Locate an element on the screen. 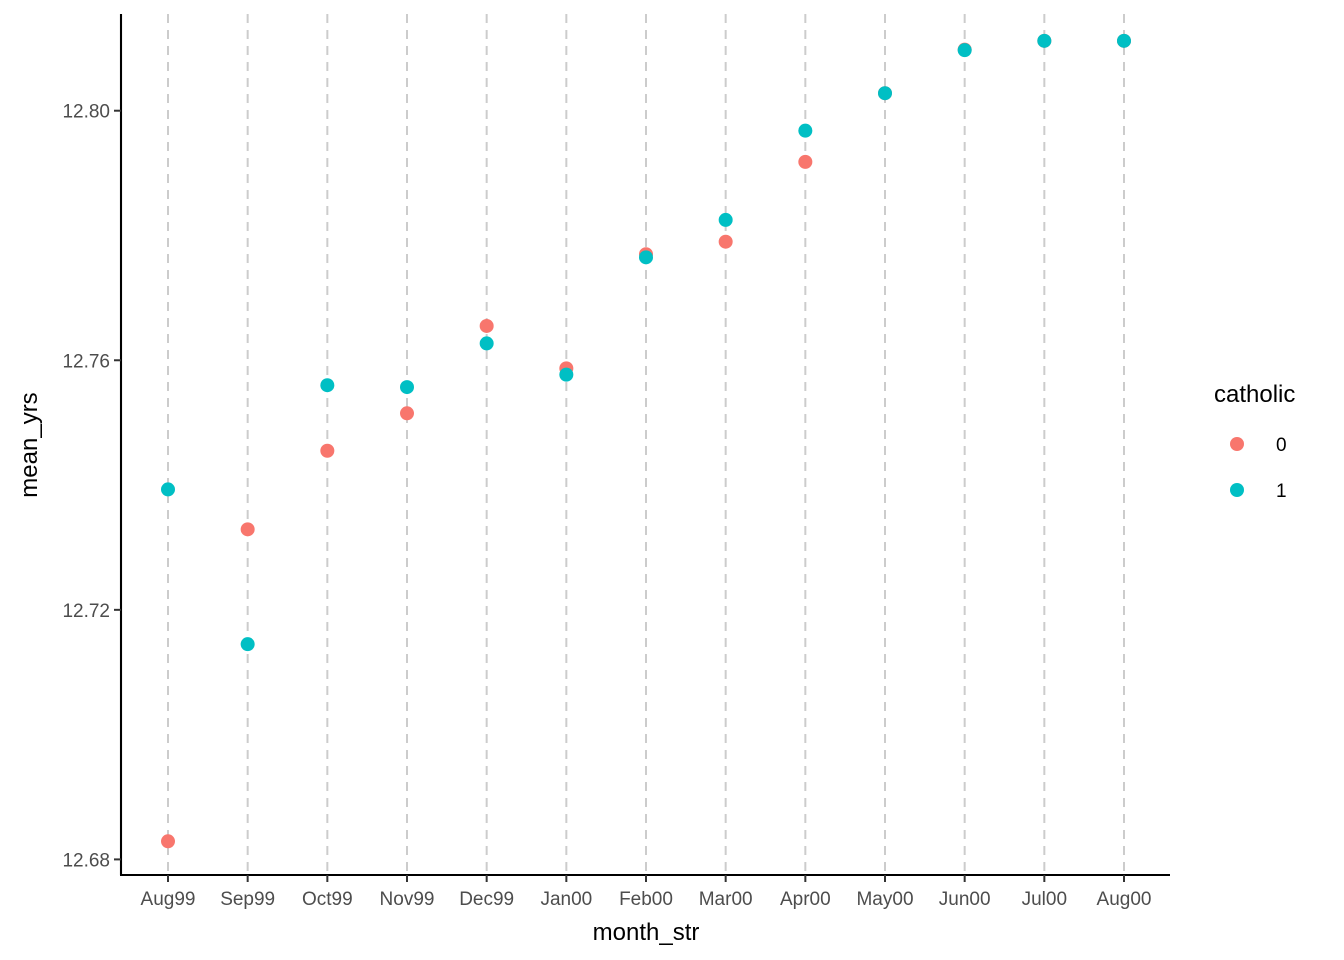  x-tick-label: May00 is located at coordinates (884, 899).